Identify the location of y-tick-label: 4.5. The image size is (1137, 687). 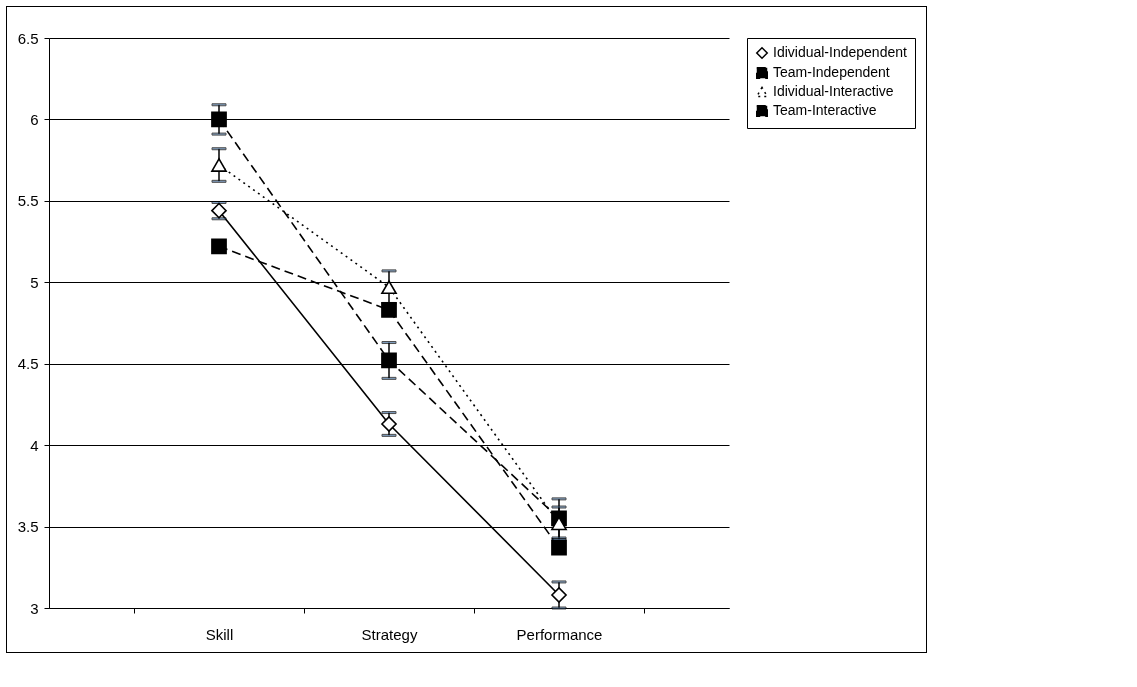
(28, 364).